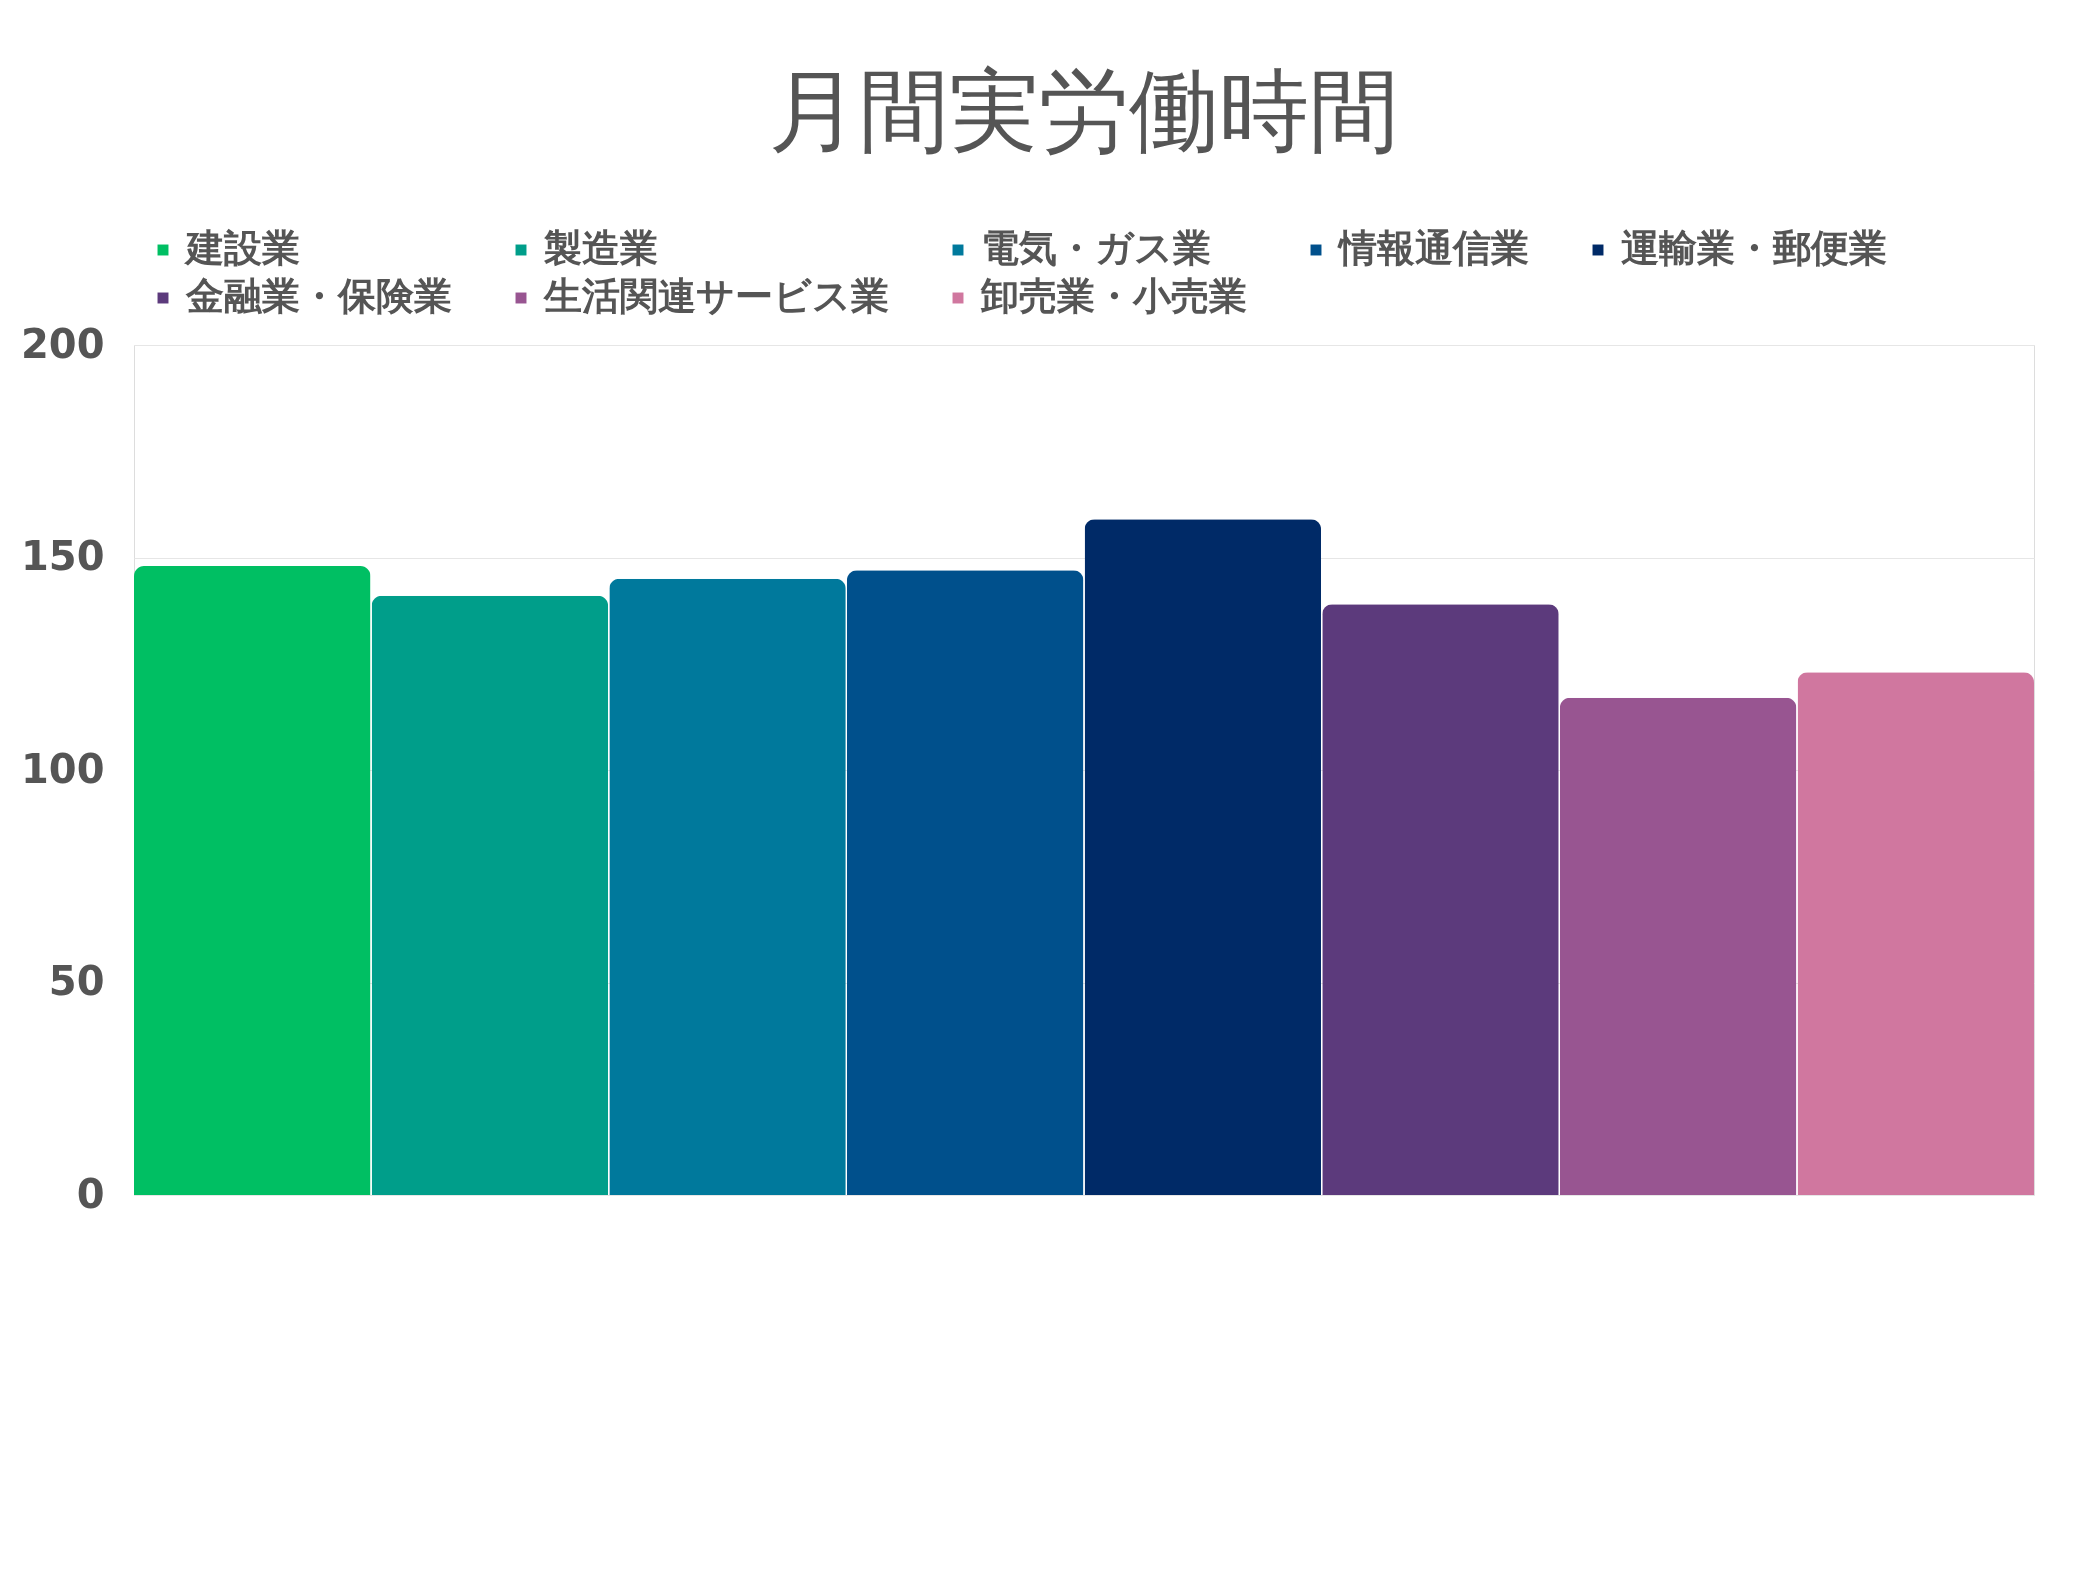  I want to click on legend-label: 建設業, so click(241, 248).